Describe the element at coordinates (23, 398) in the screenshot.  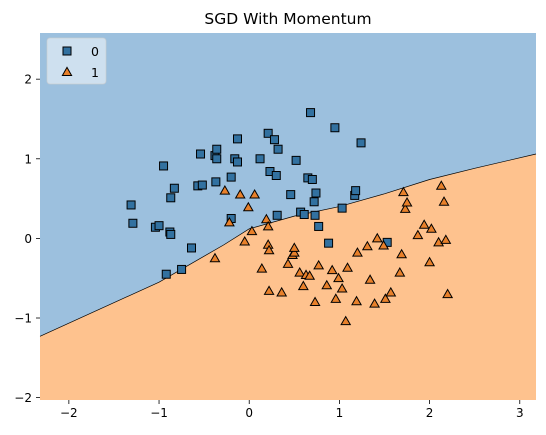
I see `y-tick-label: −2` at that location.